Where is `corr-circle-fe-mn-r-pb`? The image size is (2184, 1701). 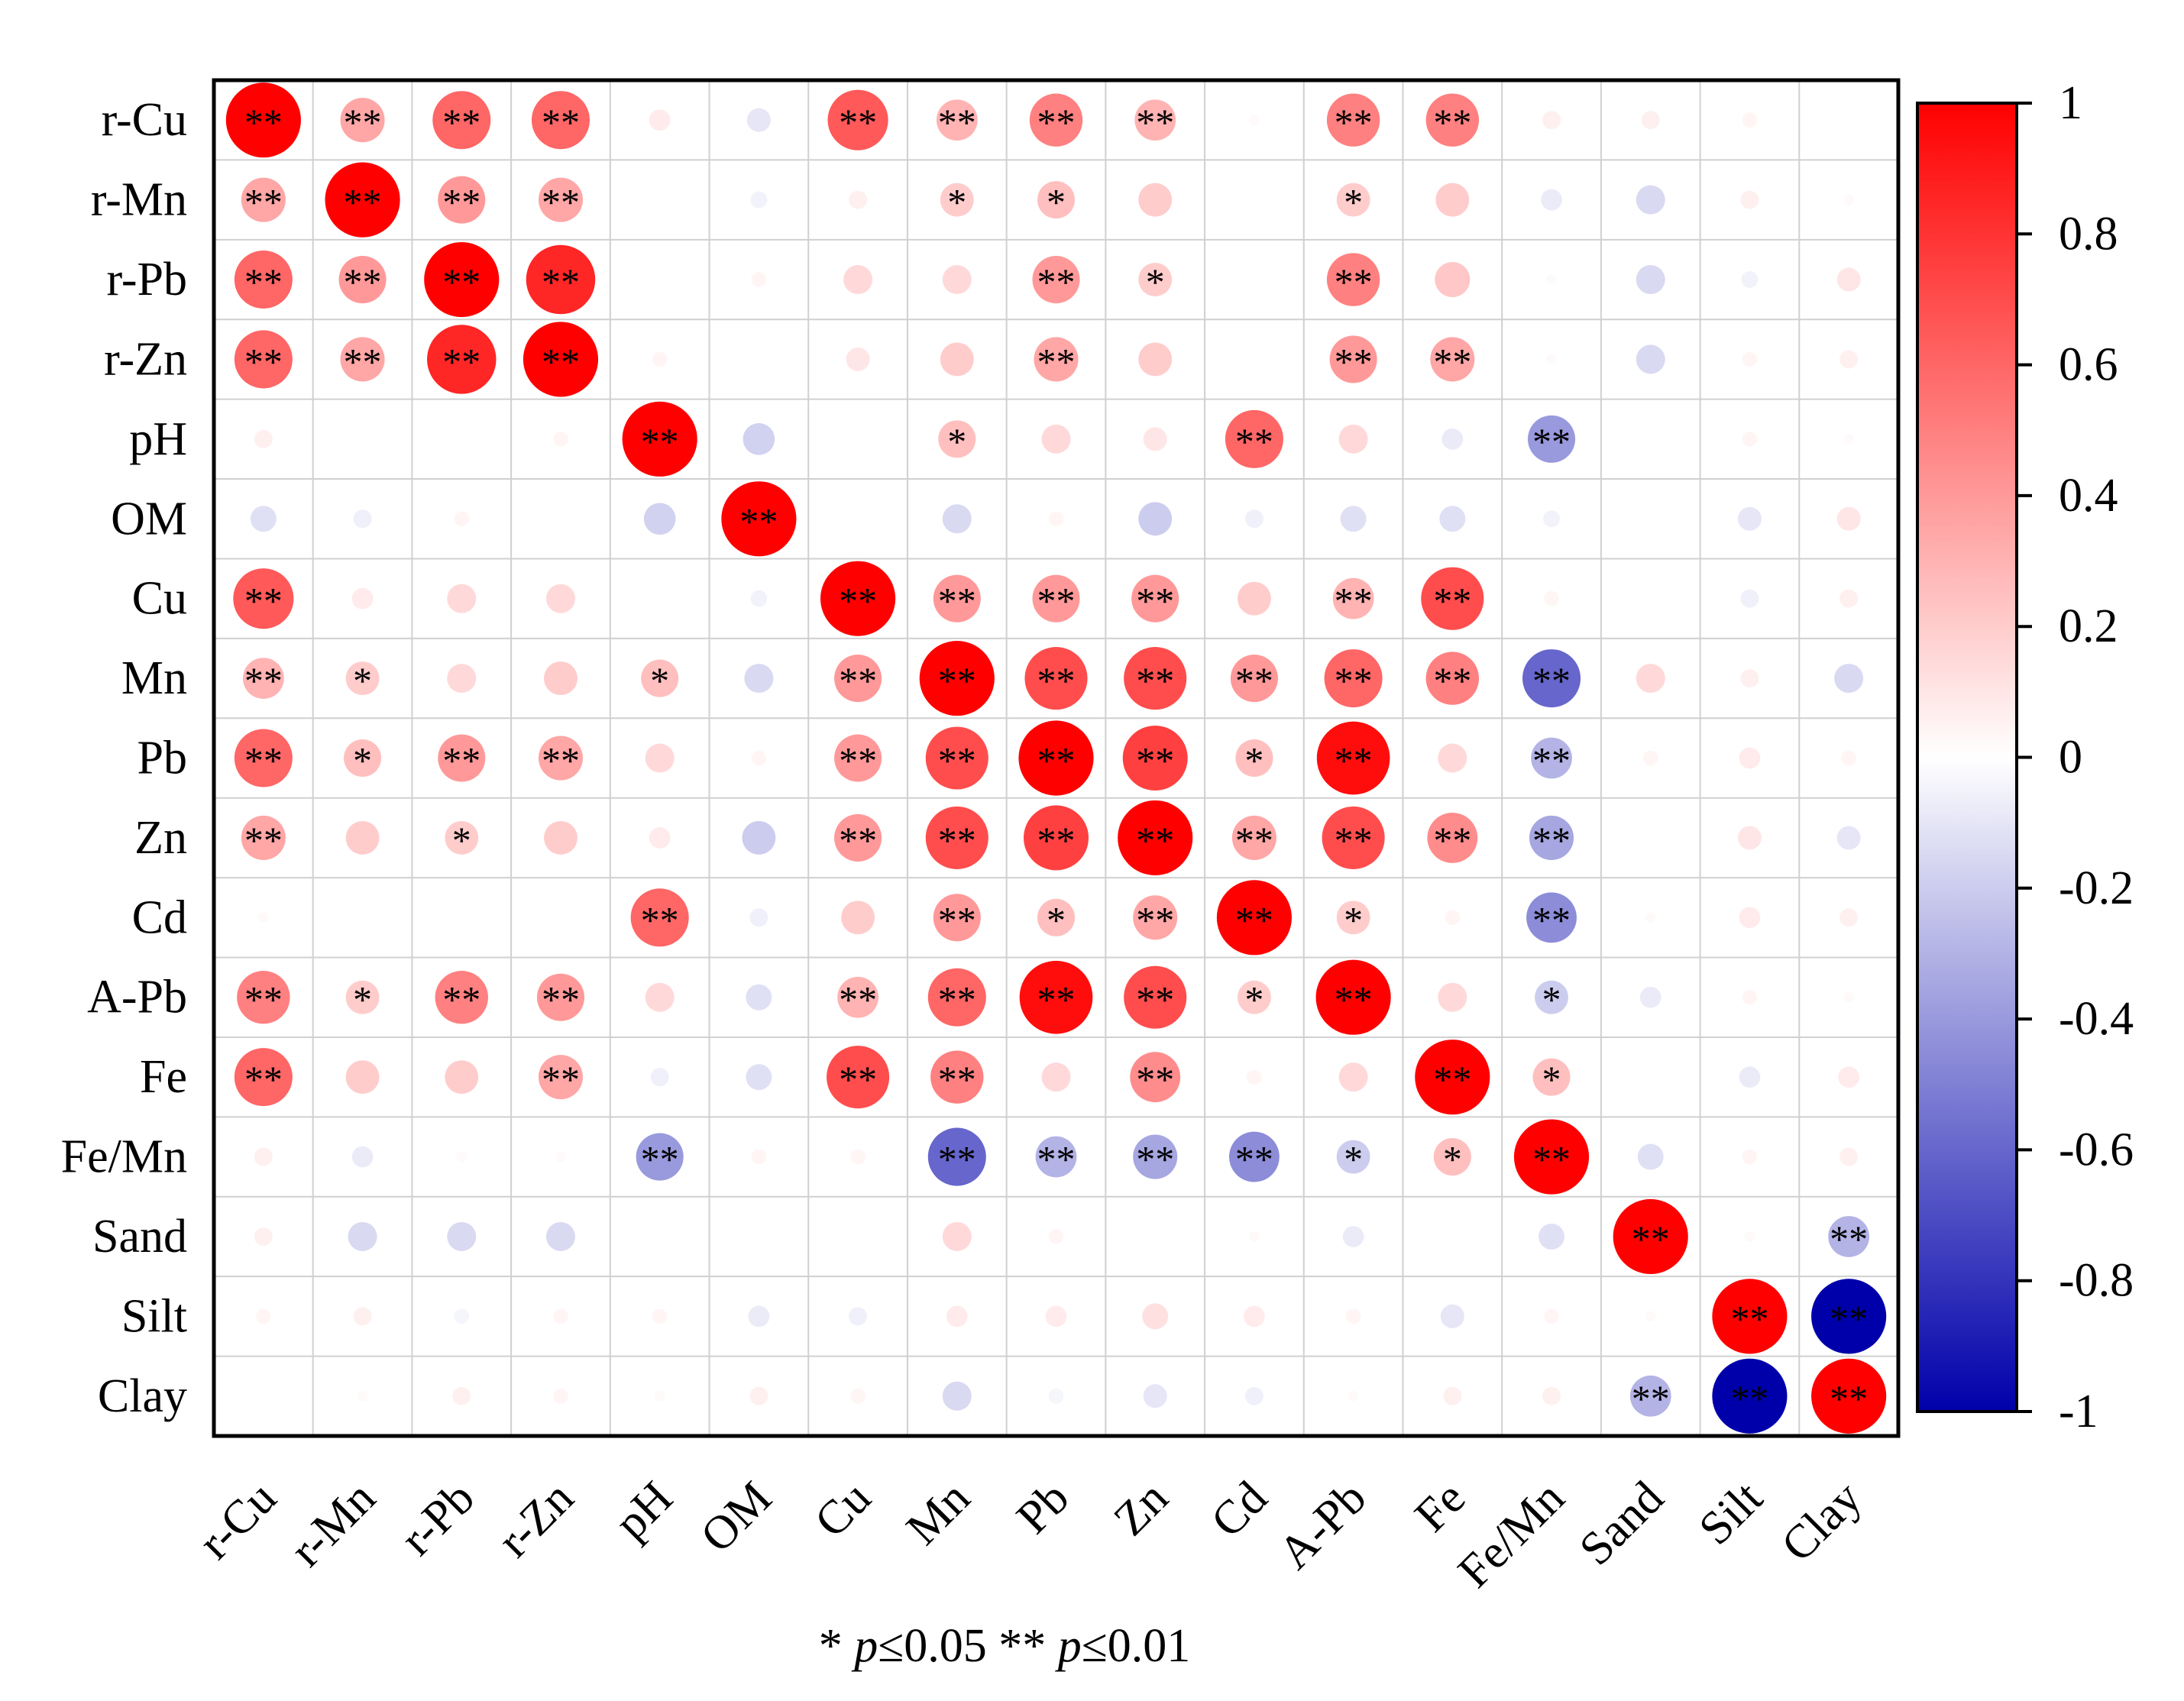
corr-circle-fe-mn-r-pb is located at coordinates (462, 1157).